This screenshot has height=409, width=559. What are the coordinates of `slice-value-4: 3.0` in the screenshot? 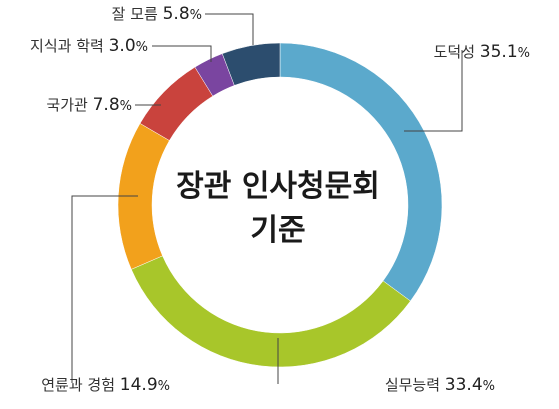 It's located at (122, 46).